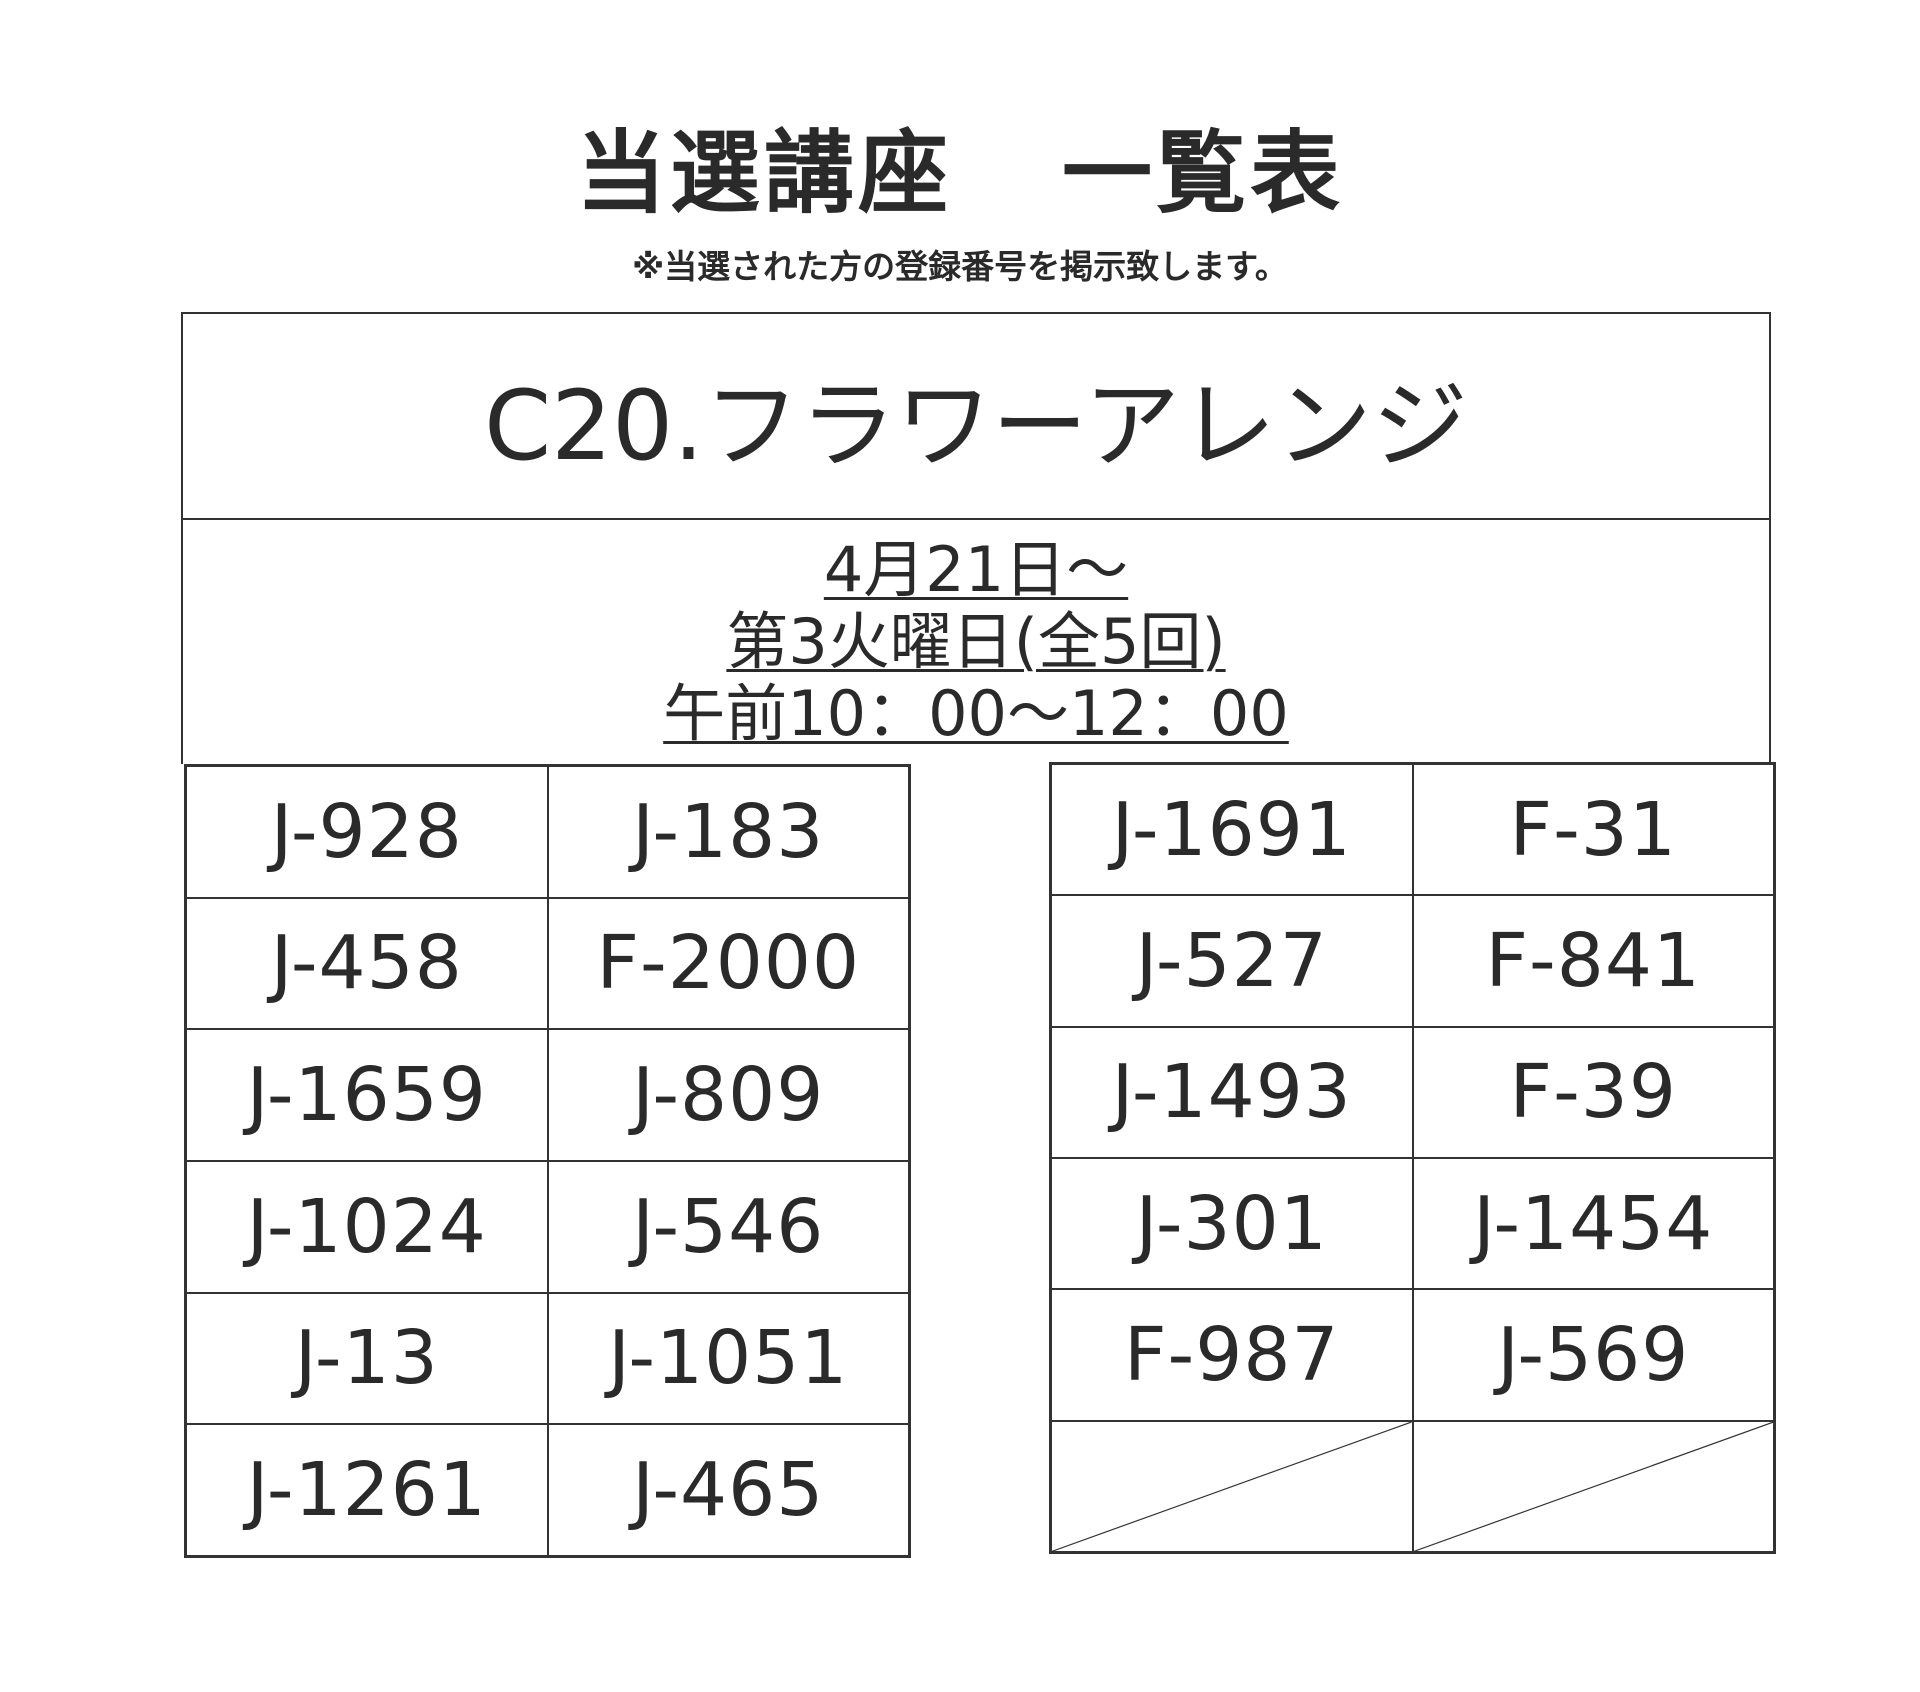 This screenshot has height=1692, width=1920. Describe the element at coordinates (367, 1227) in the screenshot. I see `registration-number: J-1024` at that location.